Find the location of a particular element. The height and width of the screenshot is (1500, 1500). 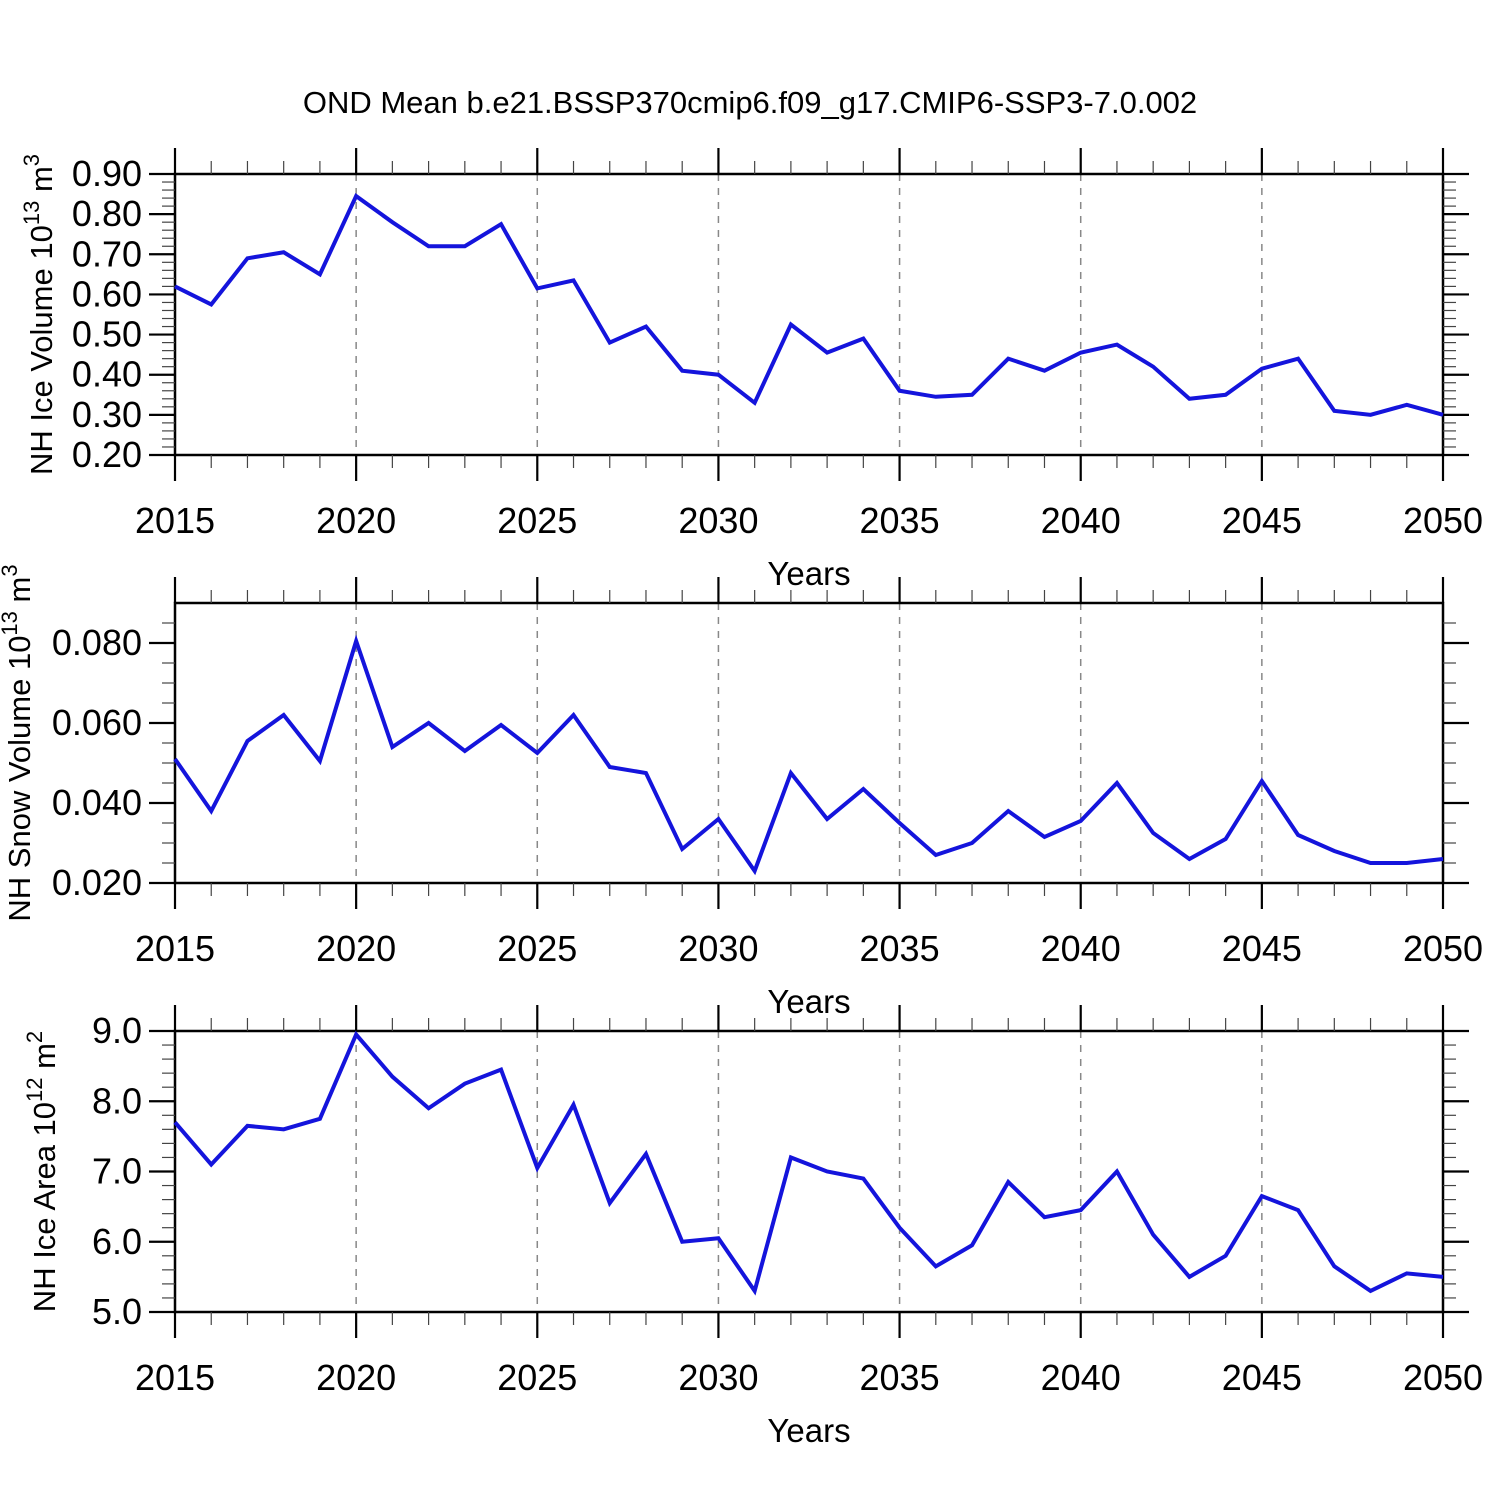

y-tick-label: 6.0 is located at coordinates (117, 1241).